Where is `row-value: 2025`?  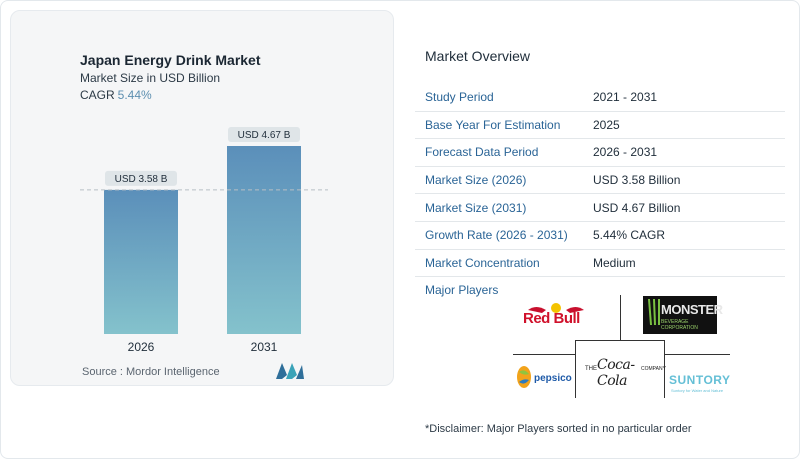 row-value: 2025 is located at coordinates (684, 125).